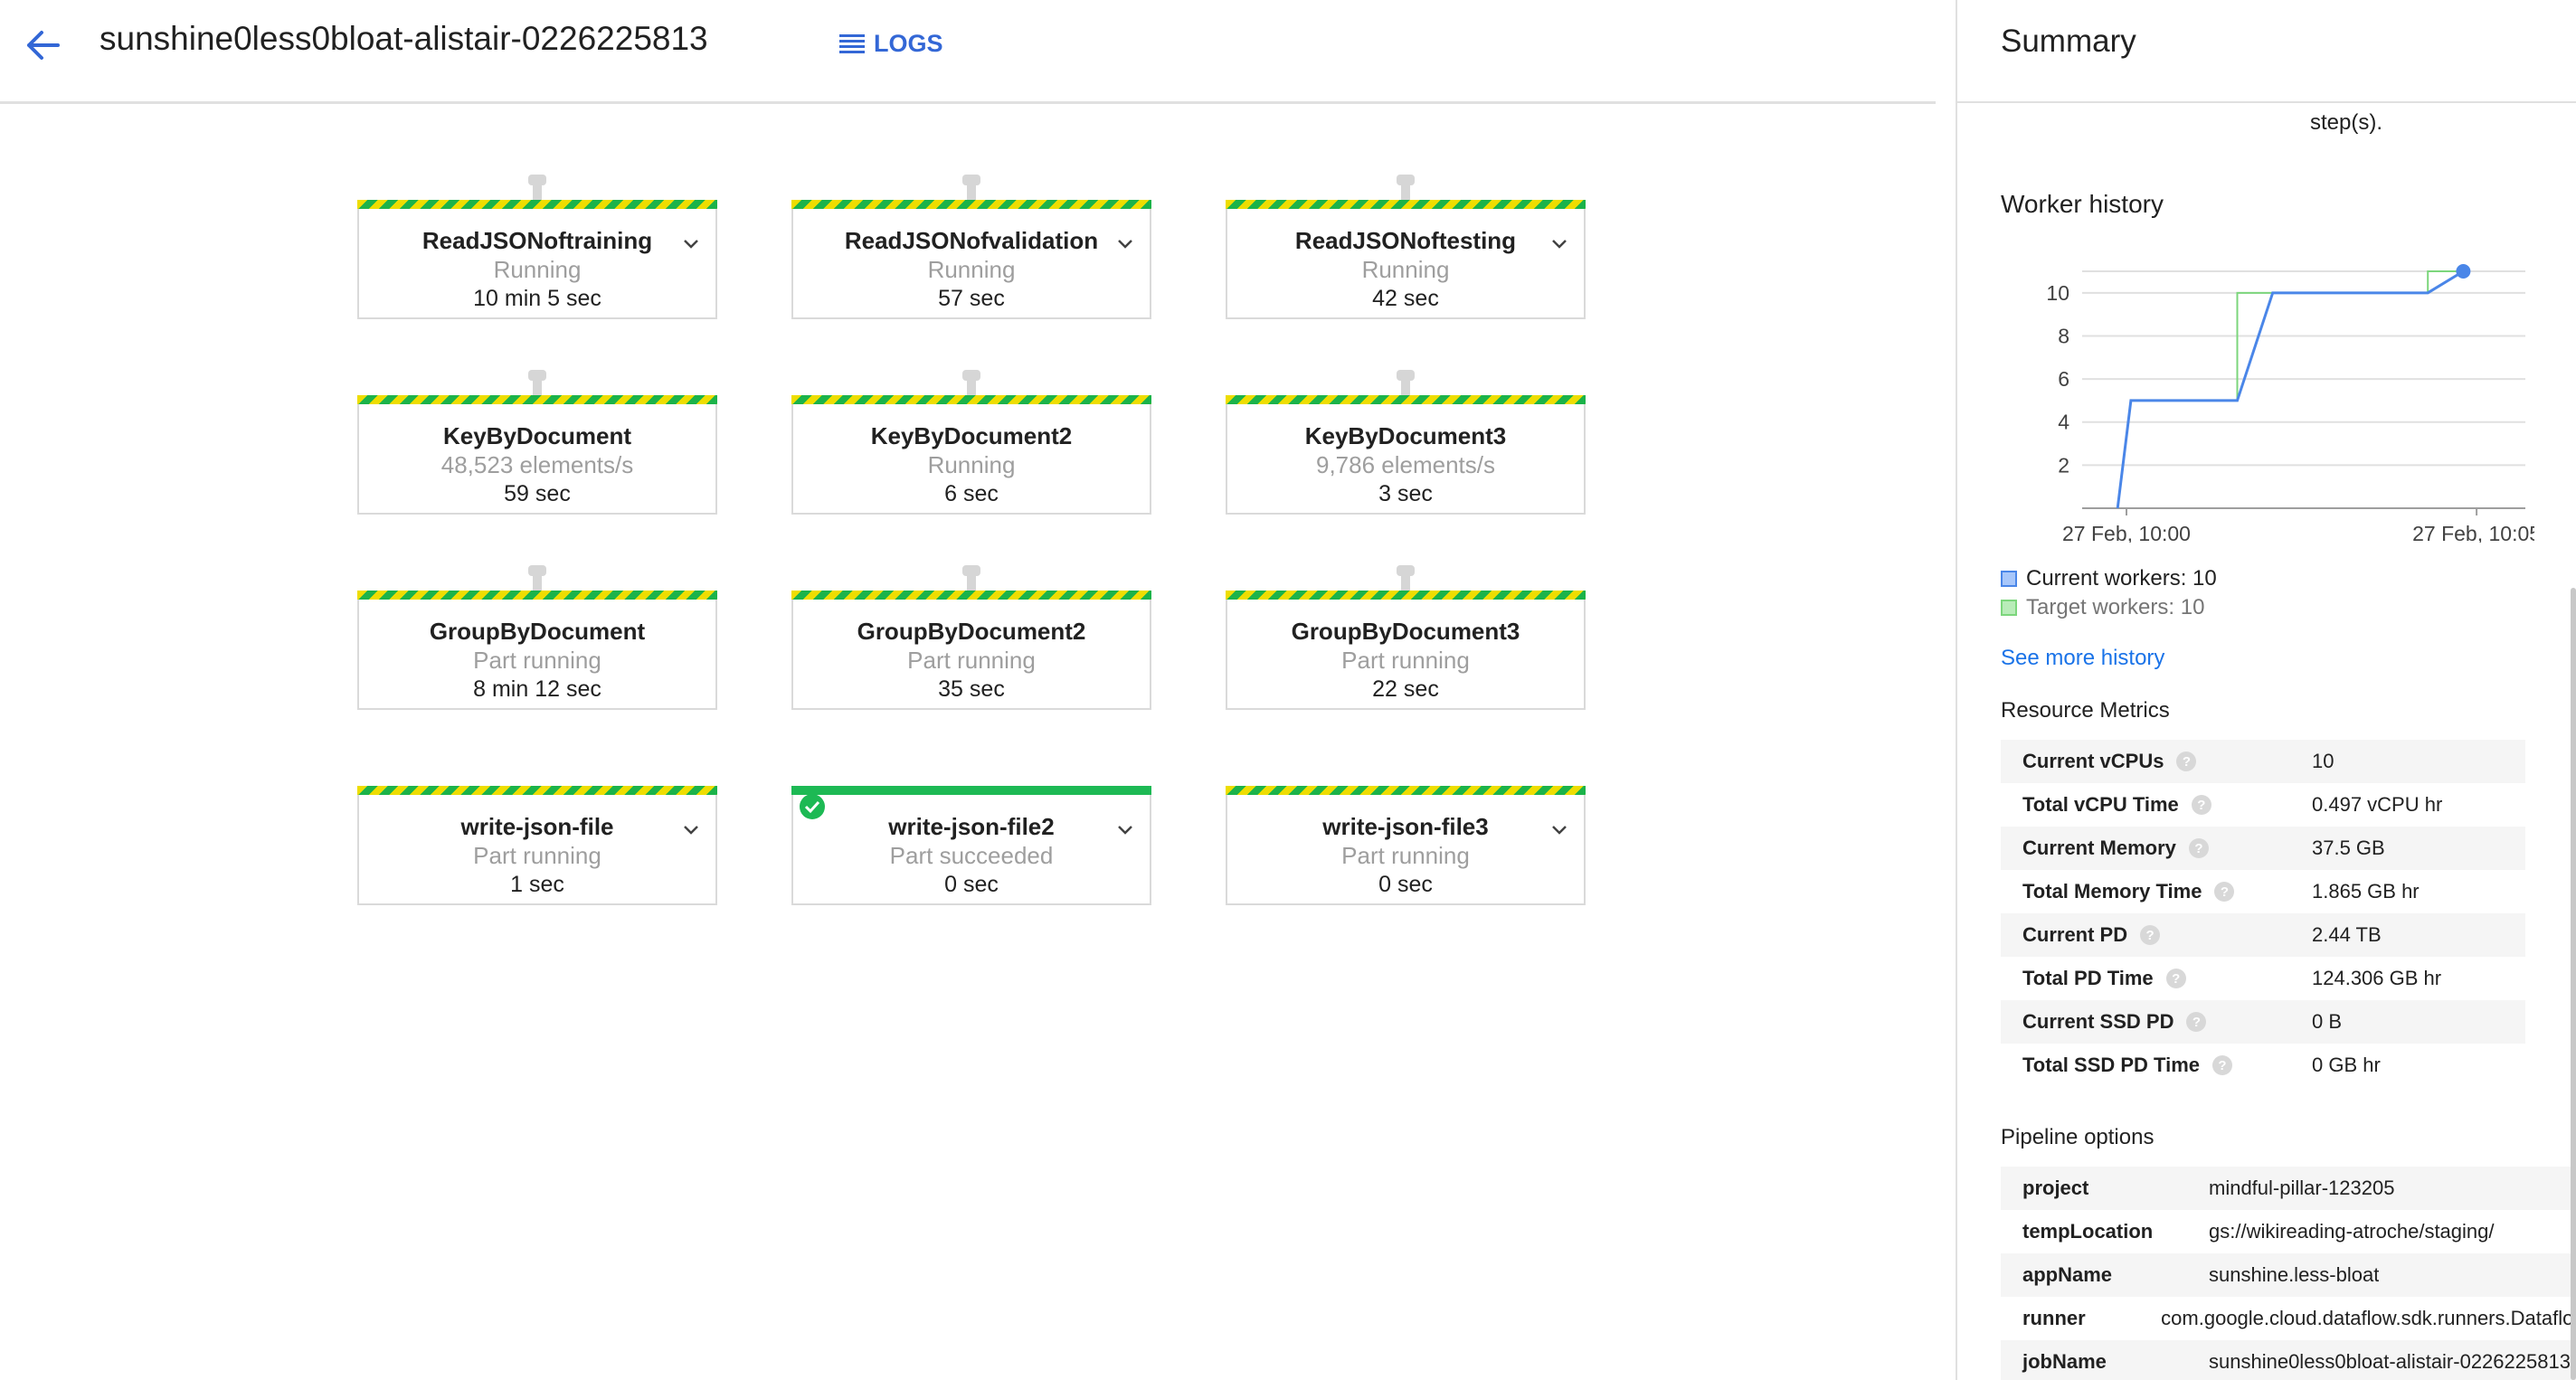  Describe the element at coordinates (2377, 978) in the screenshot. I see `metric-value: 124.306 GB hr` at that location.